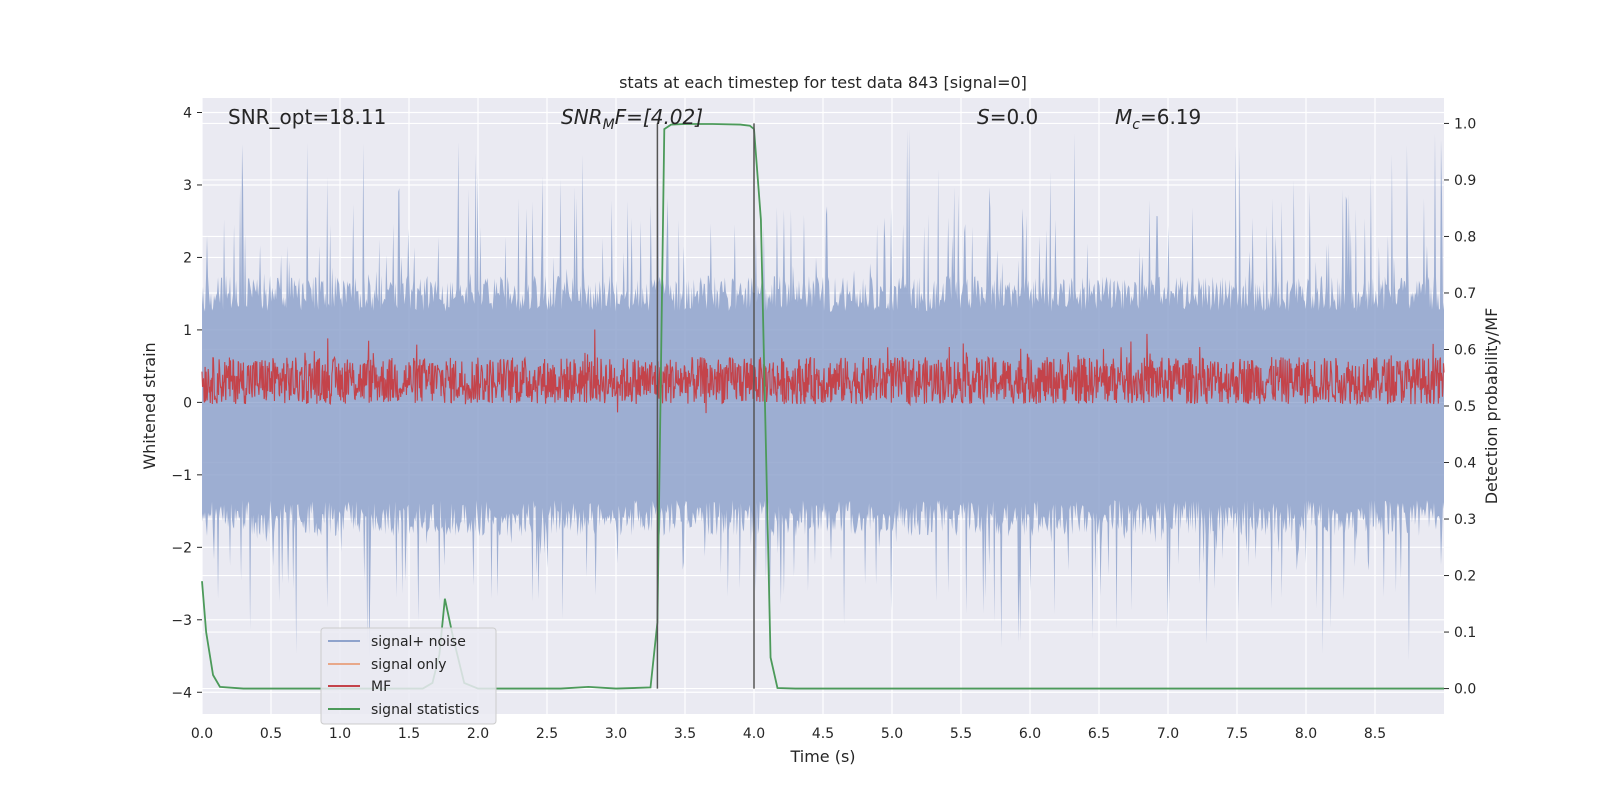 The image size is (1600, 800). What do you see at coordinates (1030, 734) in the screenshot?
I see `x-tick-label: 6.0` at bounding box center [1030, 734].